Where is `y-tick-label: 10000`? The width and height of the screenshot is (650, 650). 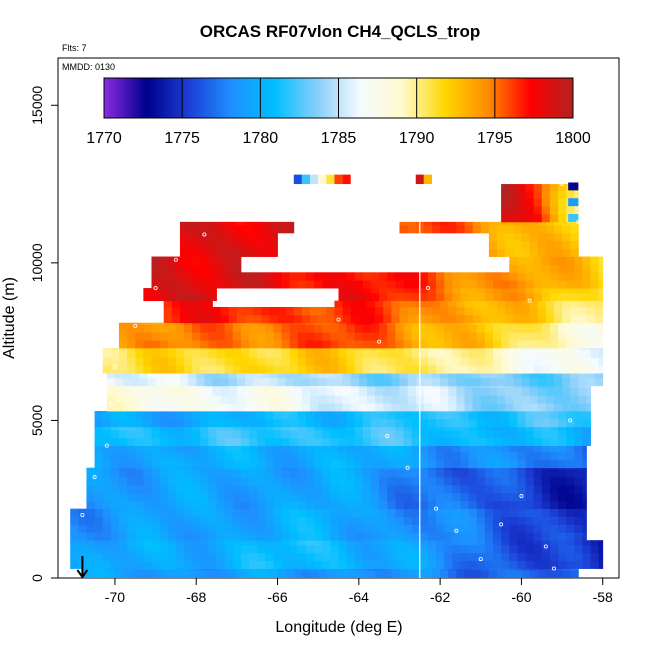 y-tick-label: 10000 is located at coordinates (37, 262).